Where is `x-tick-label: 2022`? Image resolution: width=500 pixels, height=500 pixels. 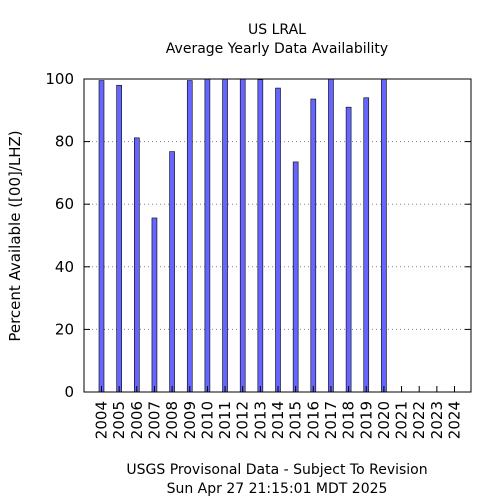 x-tick-label: 2022 is located at coordinates (419, 420).